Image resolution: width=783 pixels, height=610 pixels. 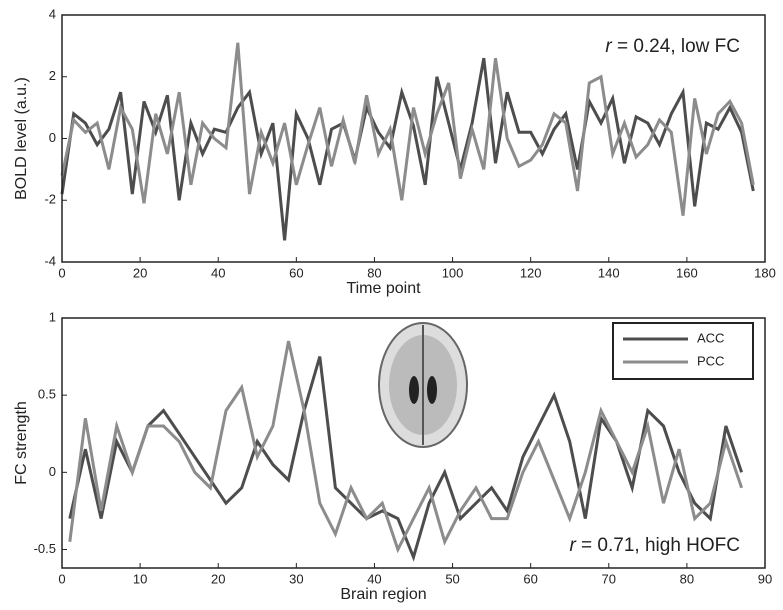 What do you see at coordinates (21, 138) in the screenshot?
I see `y-axis-label: BOLD level (a.u.)` at bounding box center [21, 138].